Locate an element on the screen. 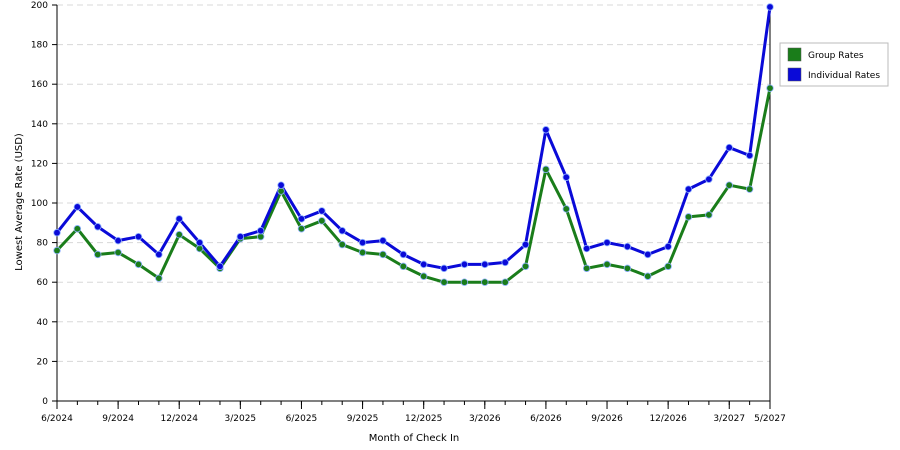 This screenshot has height=450, width=900. x-tick-label: 12/2026 is located at coordinates (668, 419).